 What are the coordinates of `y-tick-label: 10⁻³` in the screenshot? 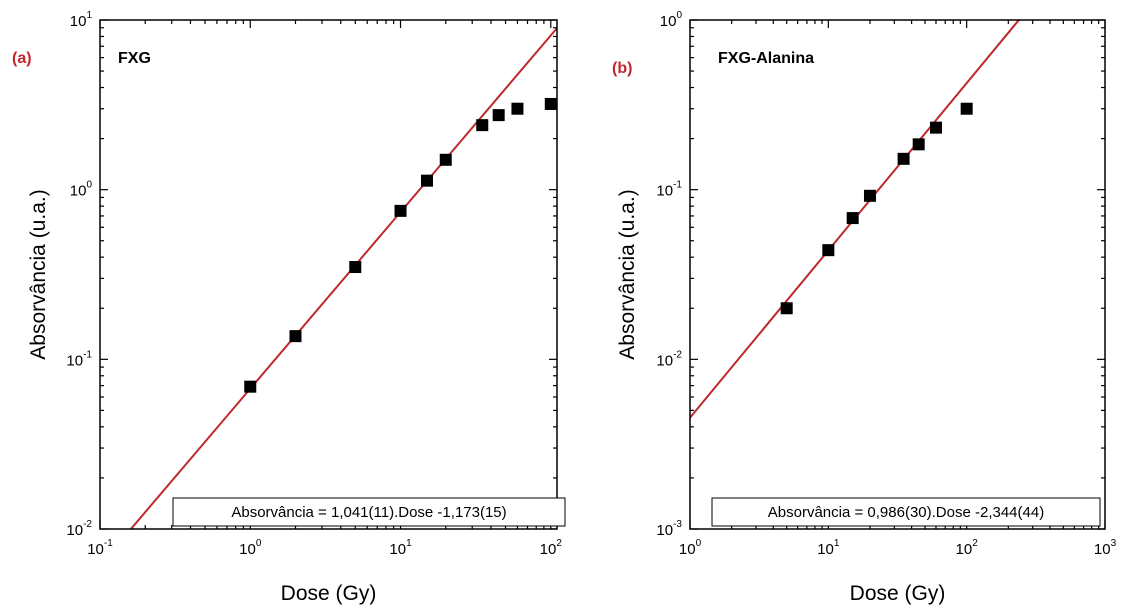 It's located at (669, 529).